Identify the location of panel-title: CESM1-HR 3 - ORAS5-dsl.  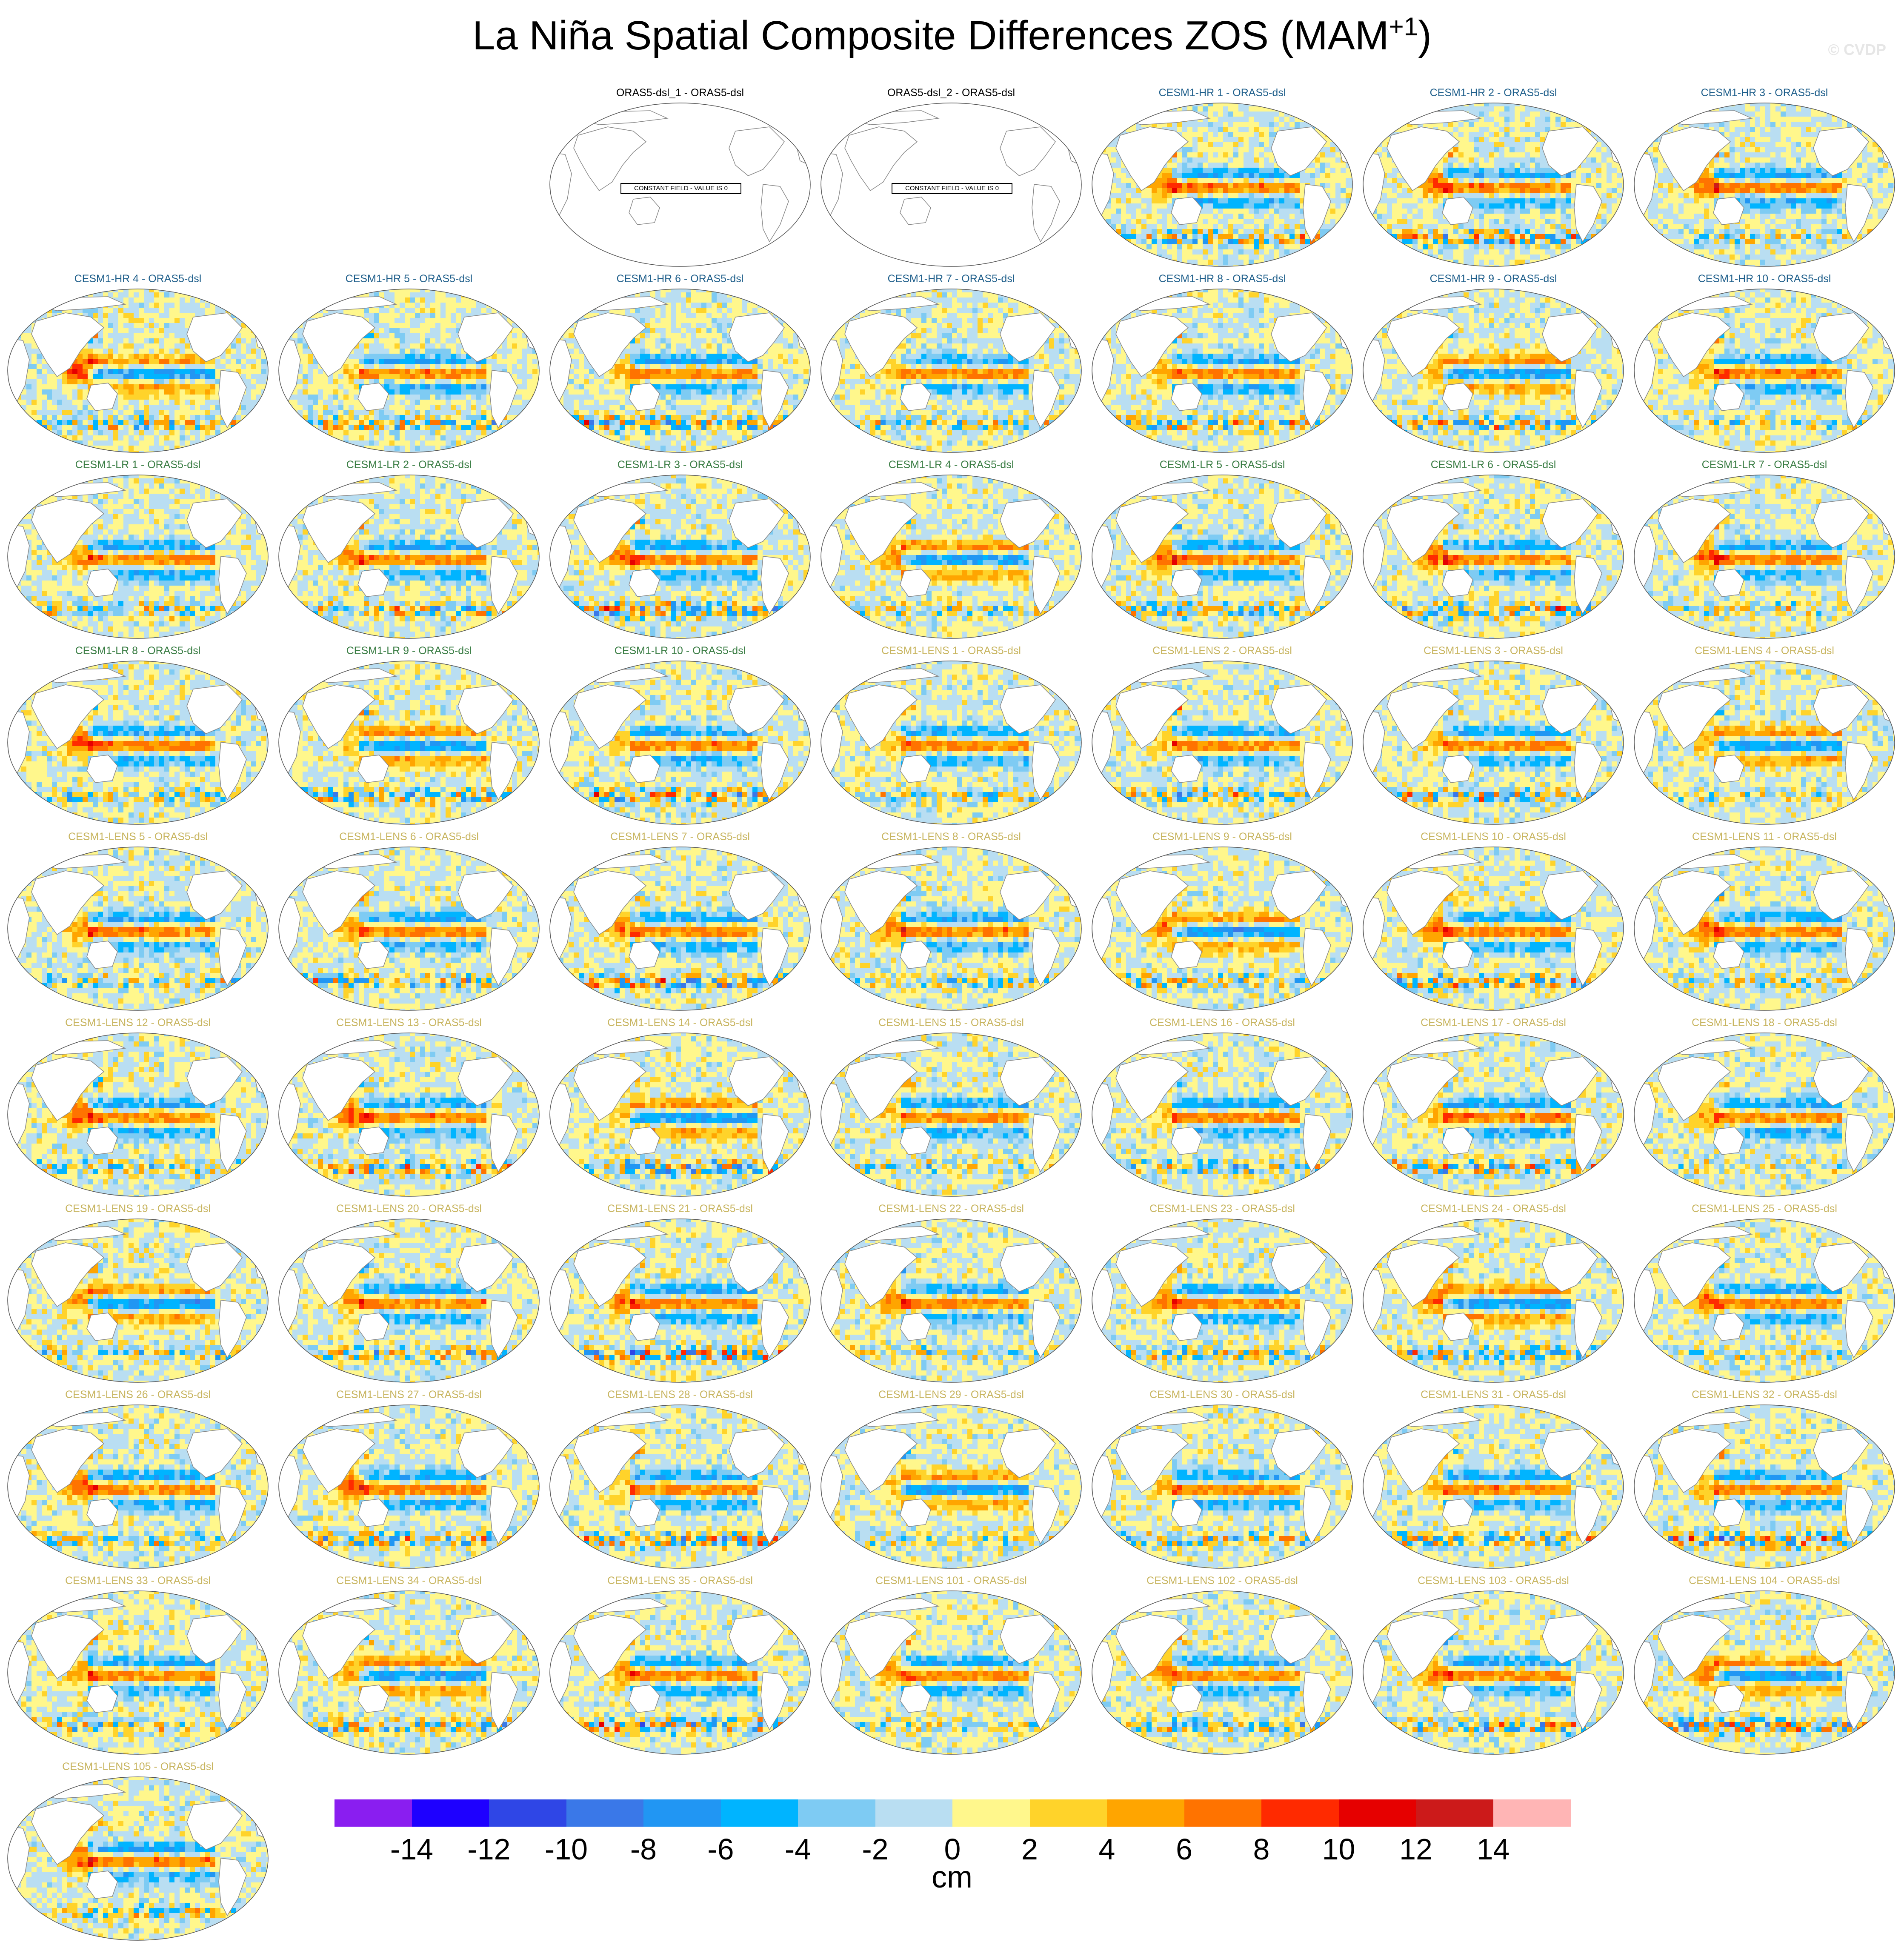
(1764, 93).